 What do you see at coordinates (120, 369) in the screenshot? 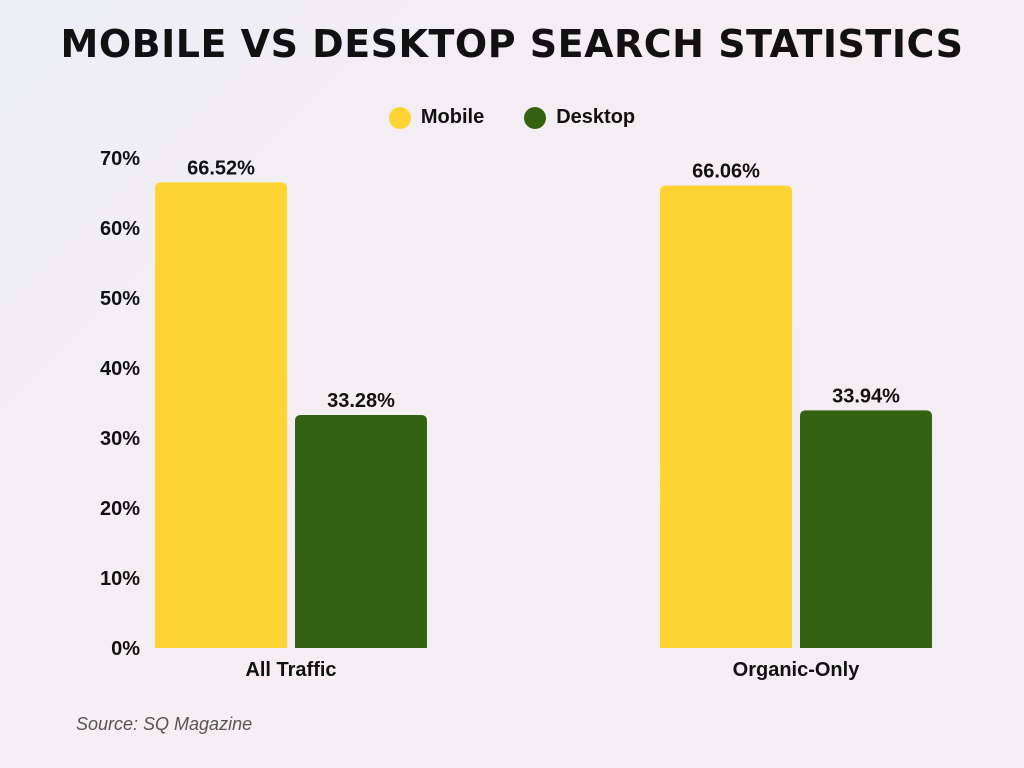
I see `y-tick-label: 40%` at bounding box center [120, 369].